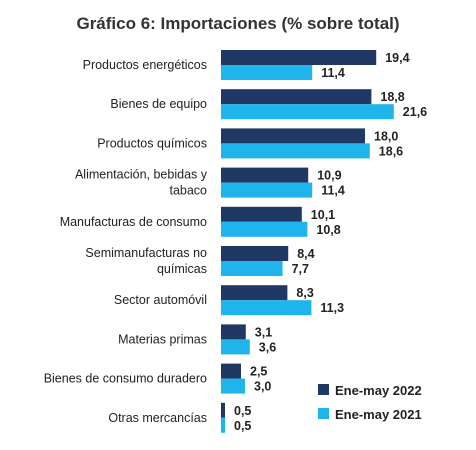 Image resolution: width=476 pixels, height=450 pixels. What do you see at coordinates (145, 65) in the screenshot?
I see `category-label: Productos energéticos` at bounding box center [145, 65].